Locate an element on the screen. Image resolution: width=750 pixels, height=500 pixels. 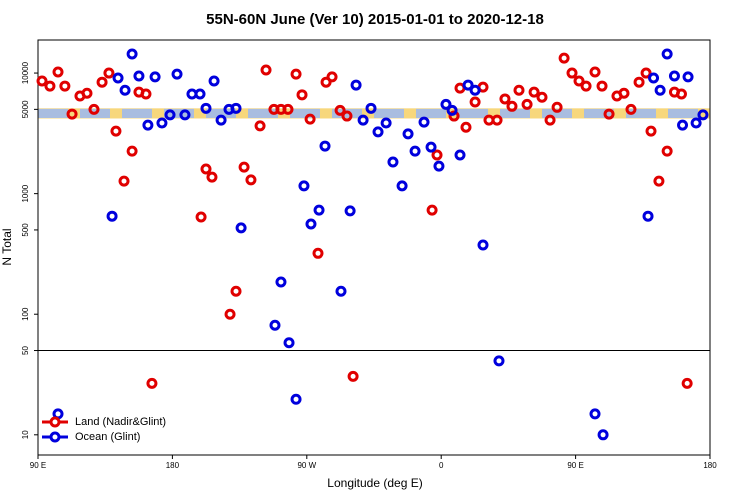
legend-label: Land (Nadir&Glint) is located at coordinates (120, 422).